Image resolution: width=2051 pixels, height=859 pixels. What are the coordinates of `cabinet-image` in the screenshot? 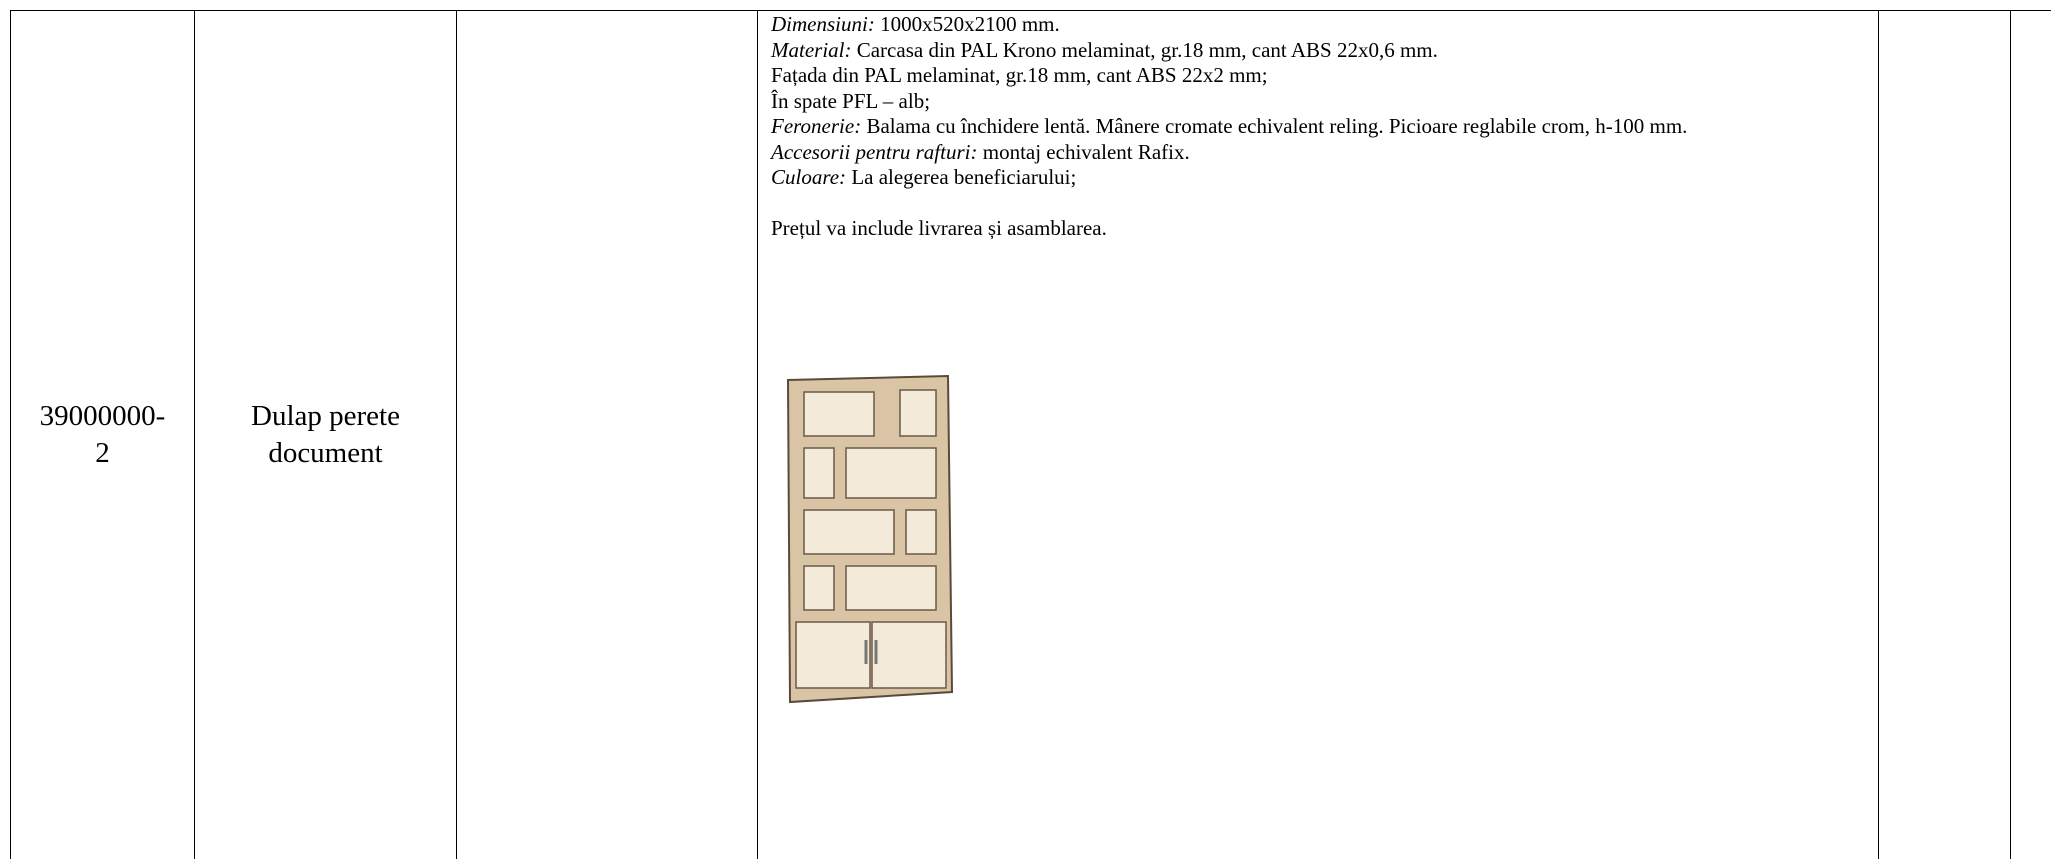 It's located at (870, 539).